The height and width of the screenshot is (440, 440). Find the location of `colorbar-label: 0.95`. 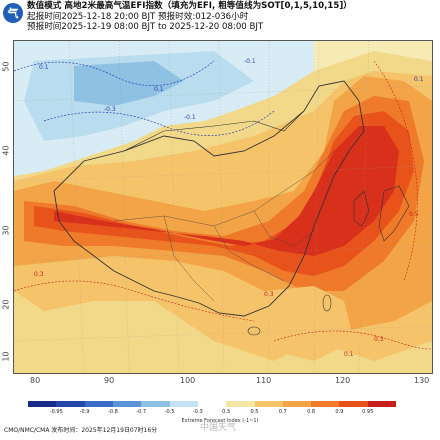

colorbar-label: 0.95 is located at coordinates (368, 412).